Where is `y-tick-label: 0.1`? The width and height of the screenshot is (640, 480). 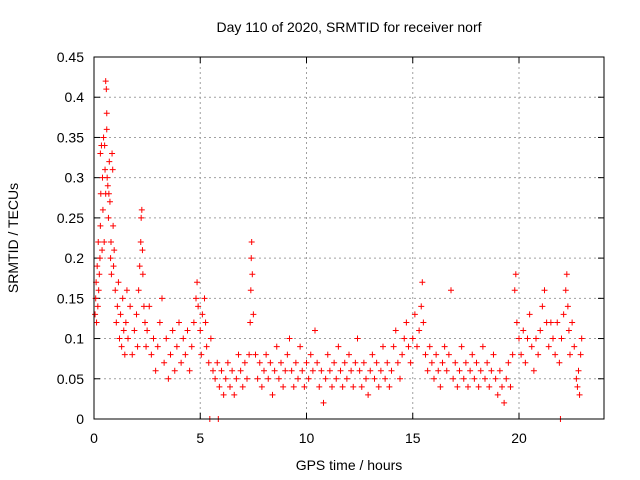
y-tick-label: 0.1 is located at coordinates (75, 339).